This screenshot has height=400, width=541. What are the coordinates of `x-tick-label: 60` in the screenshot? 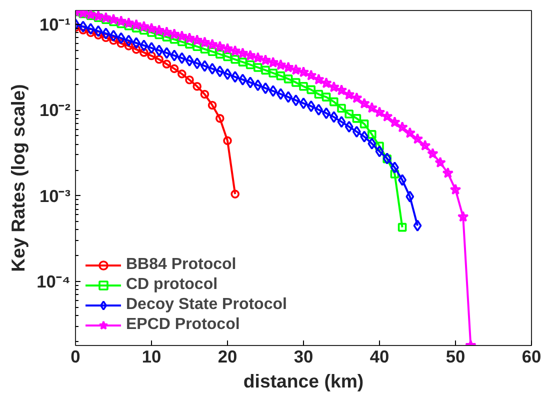 It's located at (531, 356).